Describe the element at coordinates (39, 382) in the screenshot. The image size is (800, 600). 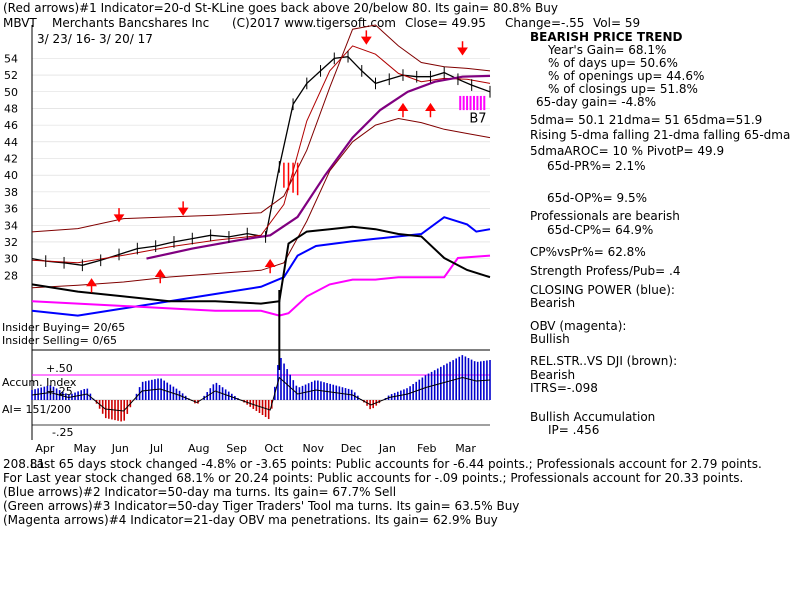
I see `accum-index-label: Accum. Index` at that location.